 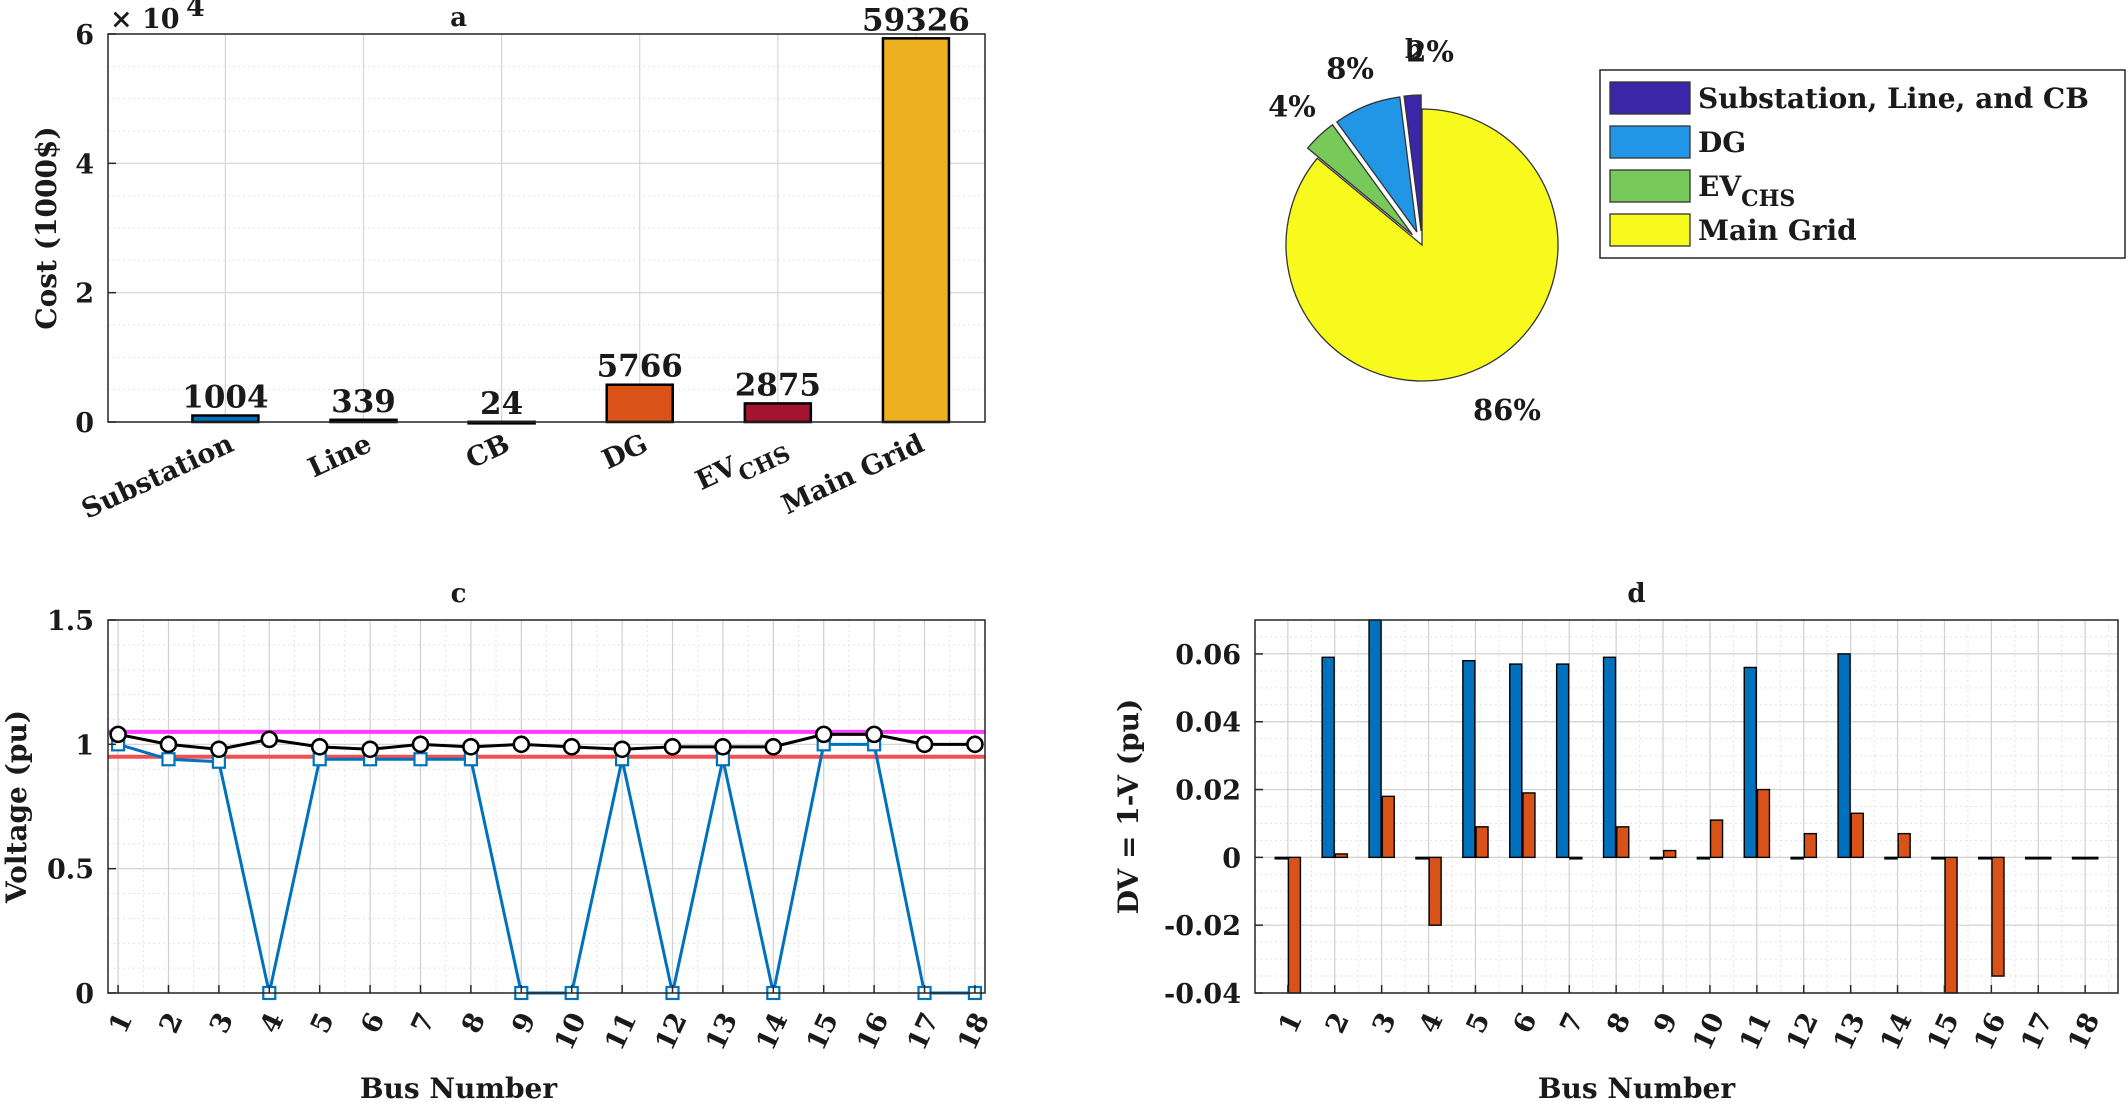 I want to click on x-tick-label: 13, so click(x=722, y=1031).